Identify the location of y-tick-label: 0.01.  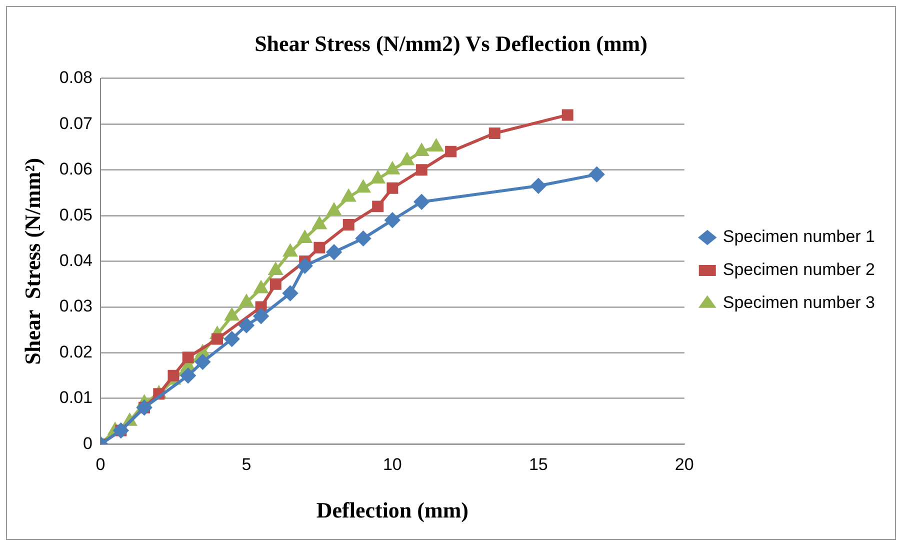
(75, 398).